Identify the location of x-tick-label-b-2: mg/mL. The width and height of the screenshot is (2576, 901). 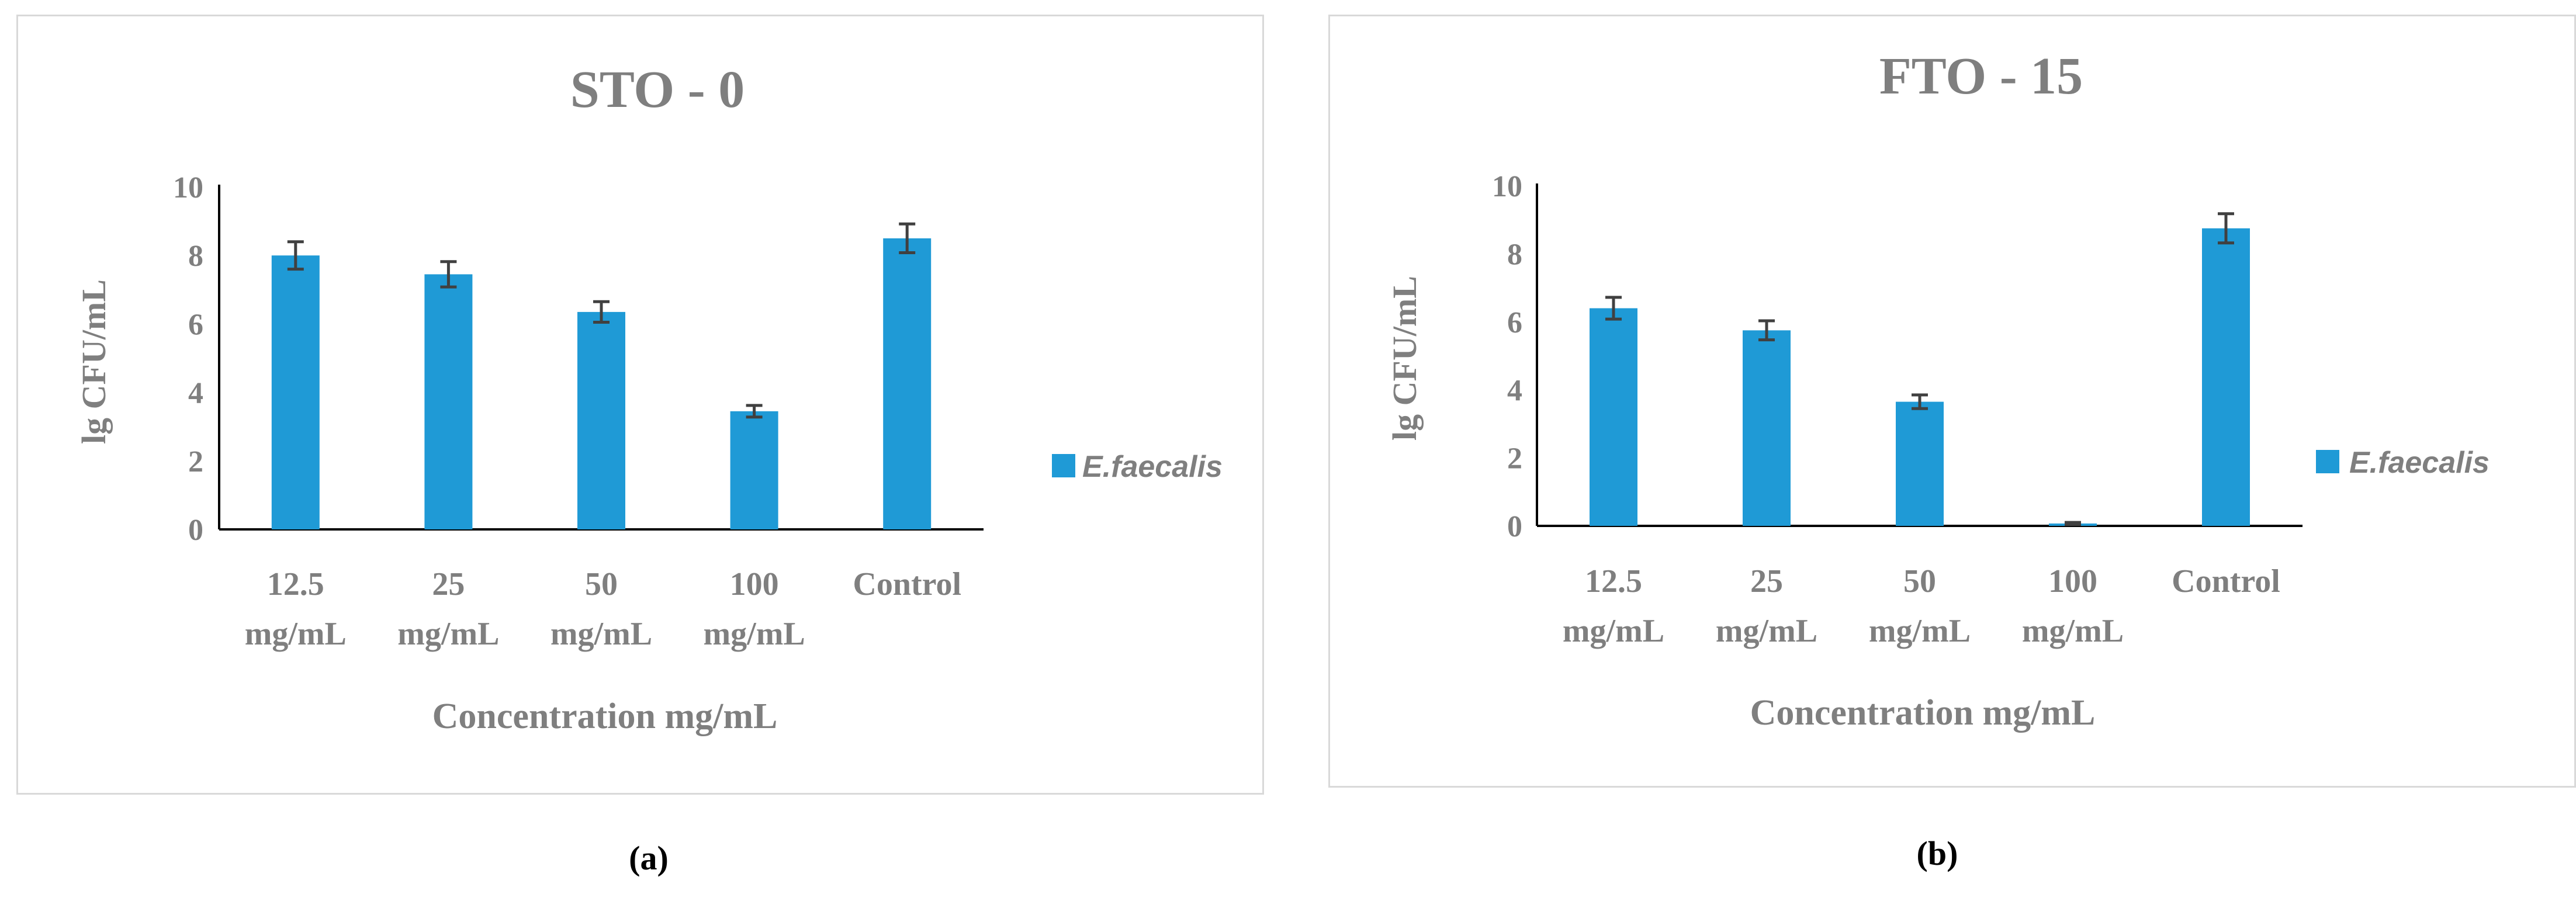
(1920, 631).